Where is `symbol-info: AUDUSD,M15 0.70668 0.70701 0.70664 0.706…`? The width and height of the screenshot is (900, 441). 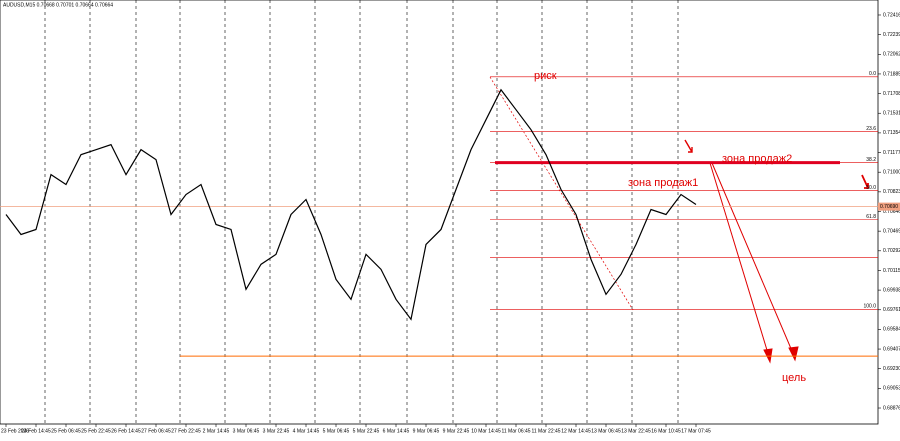
symbol-info: AUDUSD,M15 0.70668 0.70701 0.70664 0.706… is located at coordinates (58, 5).